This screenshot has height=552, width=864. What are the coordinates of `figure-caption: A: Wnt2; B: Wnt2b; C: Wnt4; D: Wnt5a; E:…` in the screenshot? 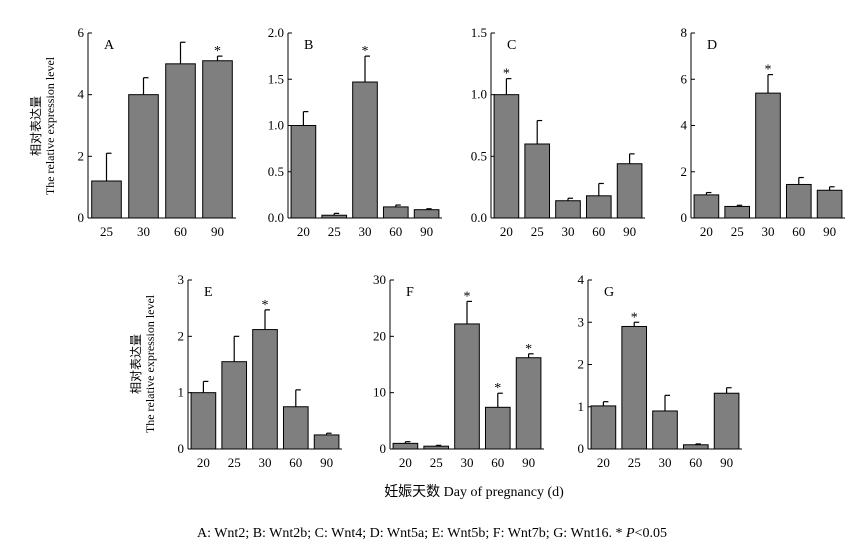 It's located at (432, 534).